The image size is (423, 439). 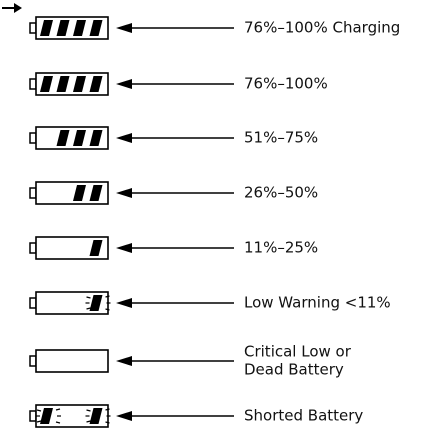 I want to click on status-label: Low Warning <11%, so click(x=317, y=303).